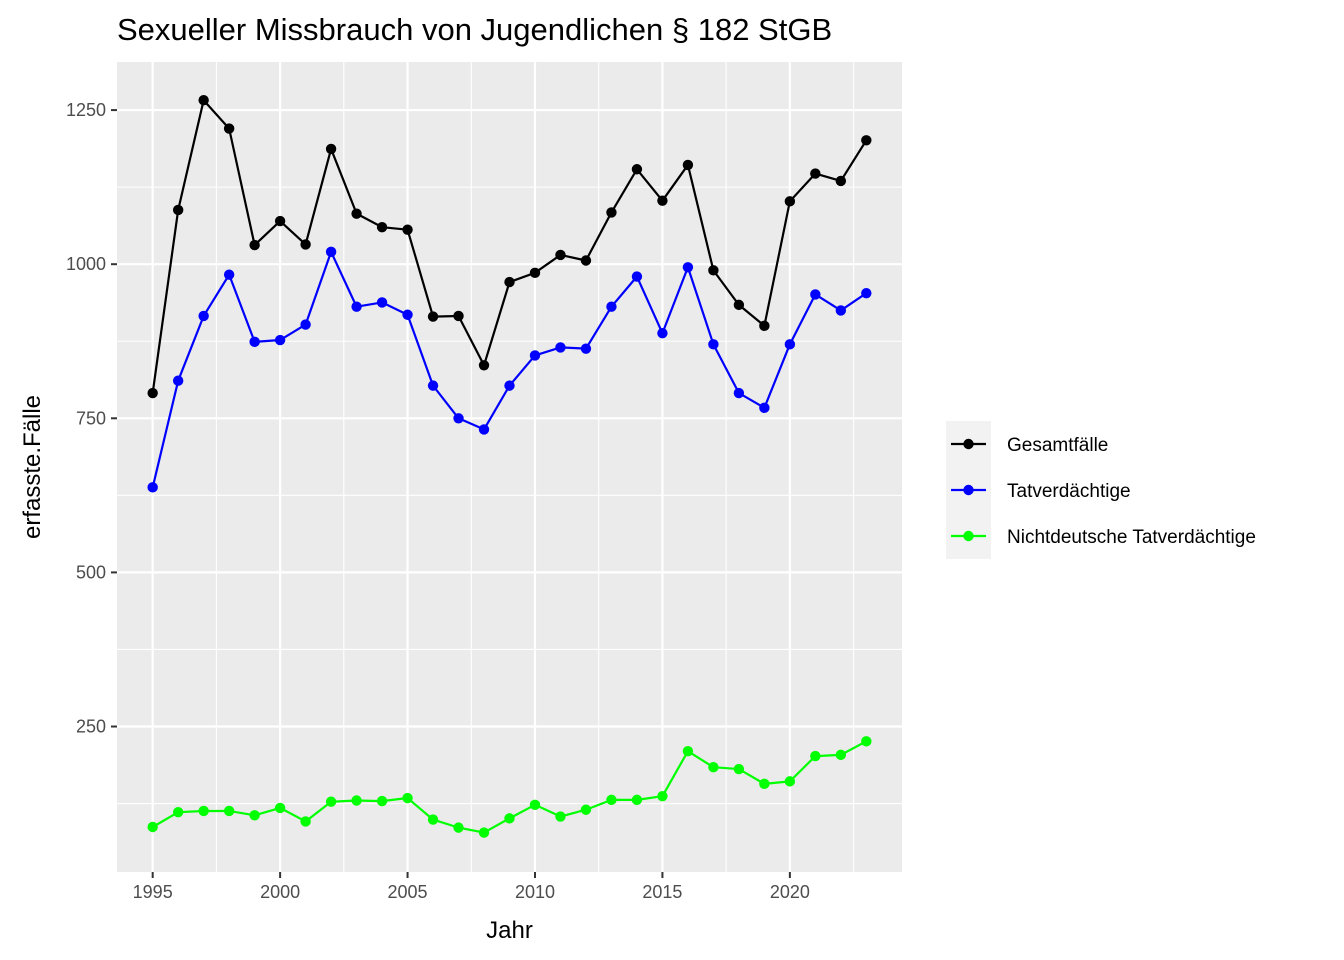 The image size is (1344, 960). Describe the element at coordinates (509, 930) in the screenshot. I see `x-axis-title: Jahr` at that location.